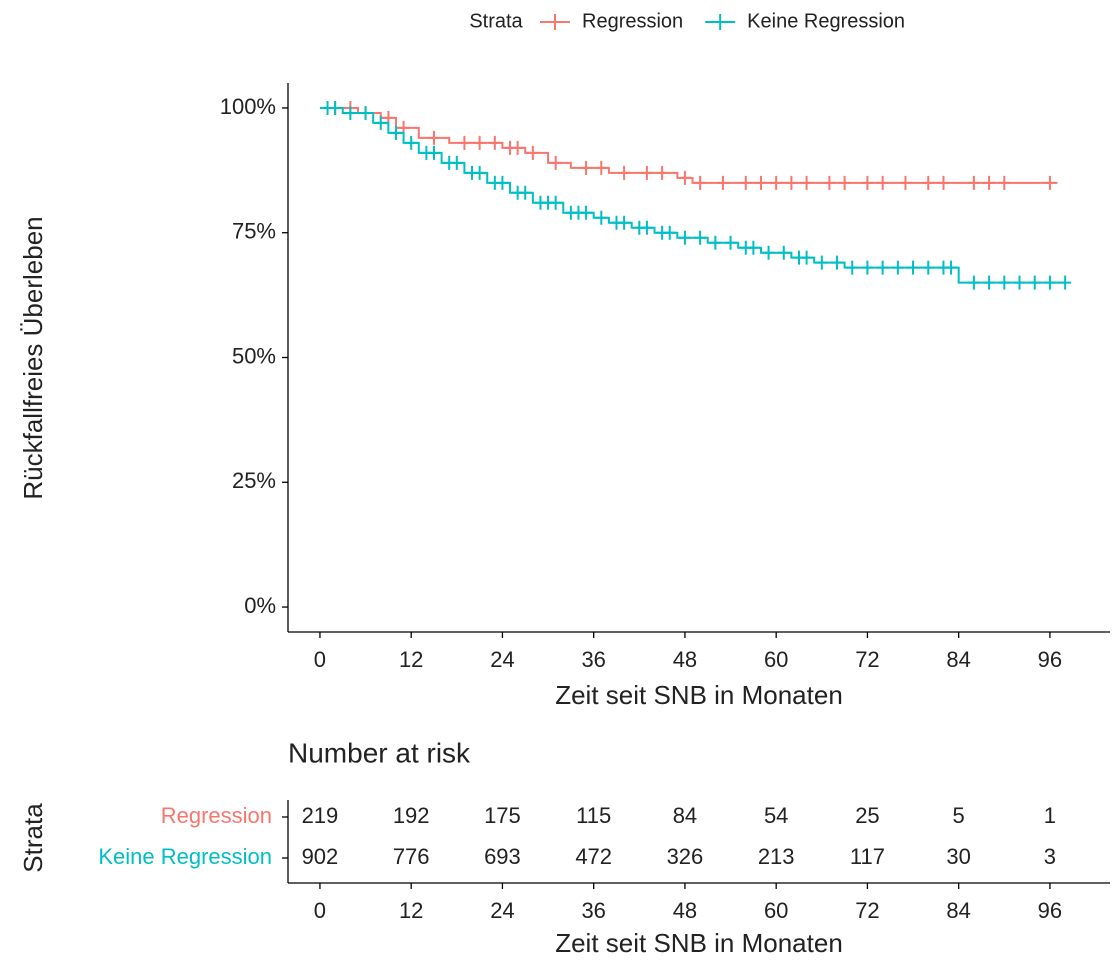 Image resolution: width=1113 pixels, height=962 pixels. What do you see at coordinates (685, 815) in the screenshot?
I see `risk-count: 84` at bounding box center [685, 815].